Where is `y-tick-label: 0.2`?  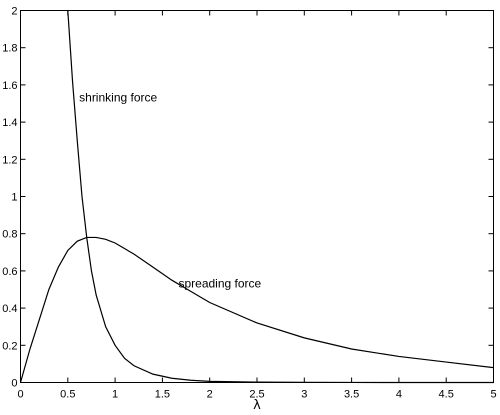
y-tick-label: 0.2 is located at coordinates (9, 346).